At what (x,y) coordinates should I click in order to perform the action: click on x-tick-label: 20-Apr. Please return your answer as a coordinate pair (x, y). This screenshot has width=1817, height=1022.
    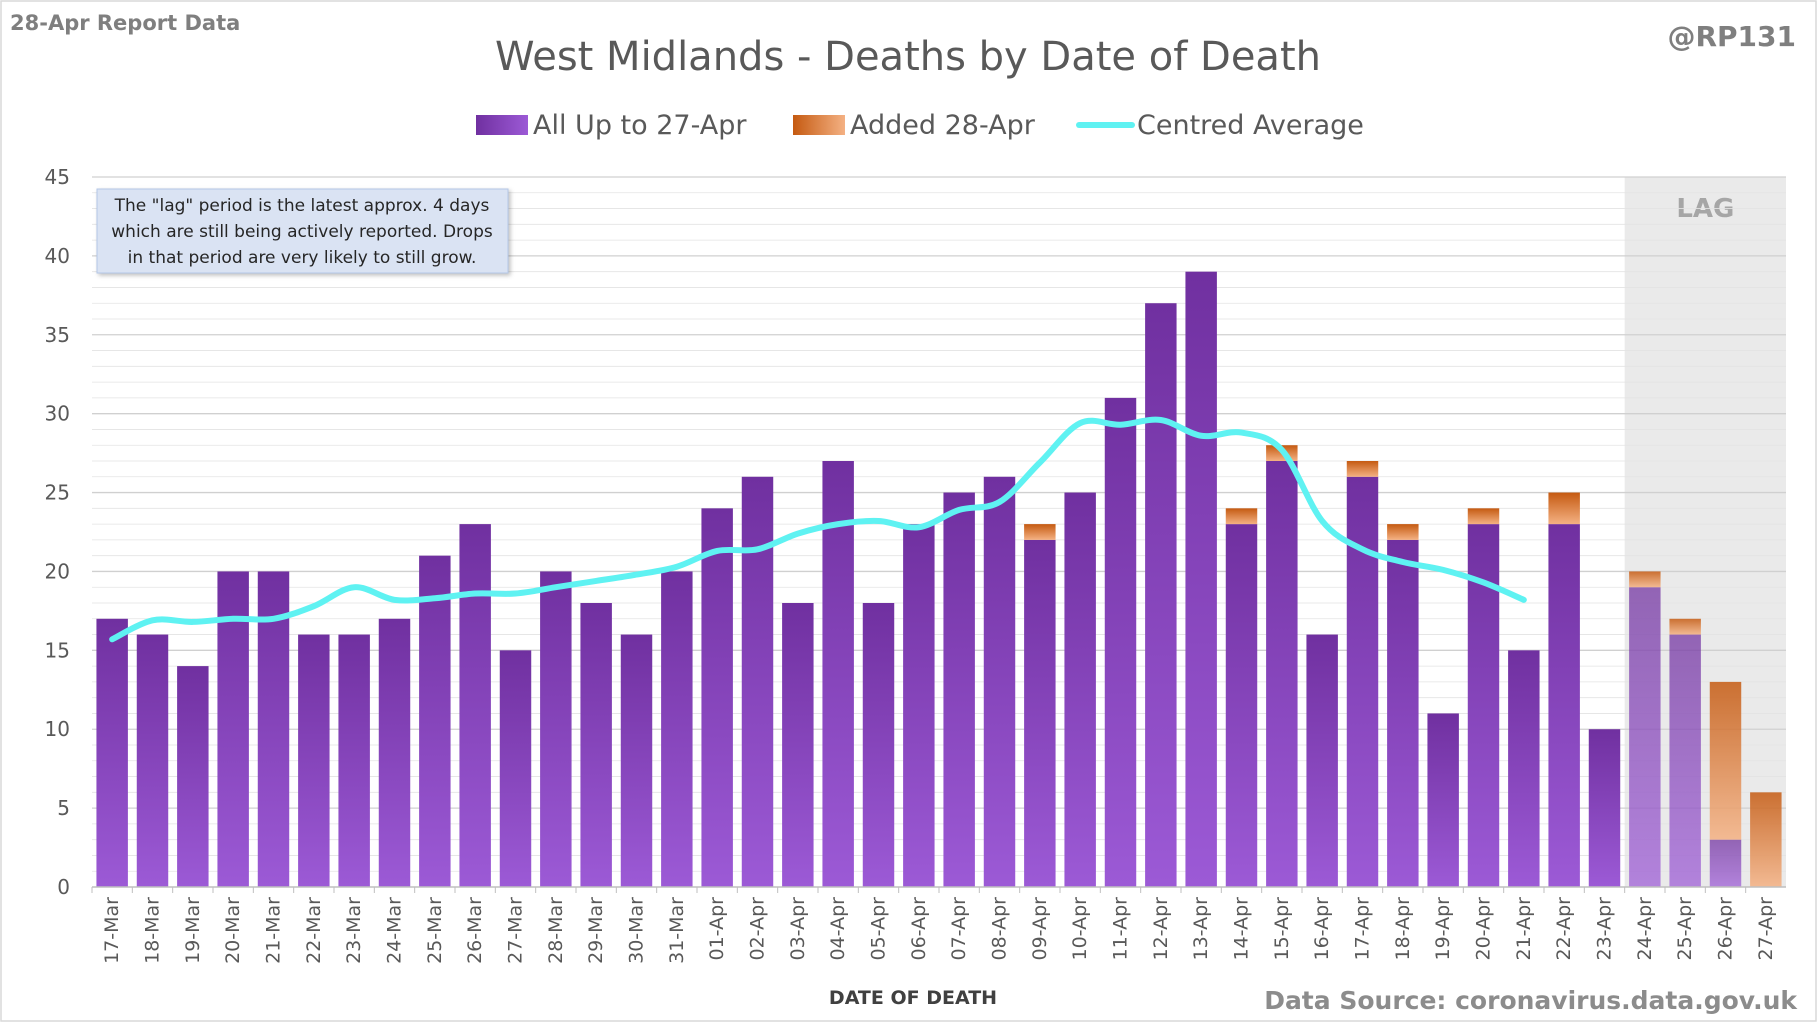
    Looking at the image, I should click on (1484, 929).